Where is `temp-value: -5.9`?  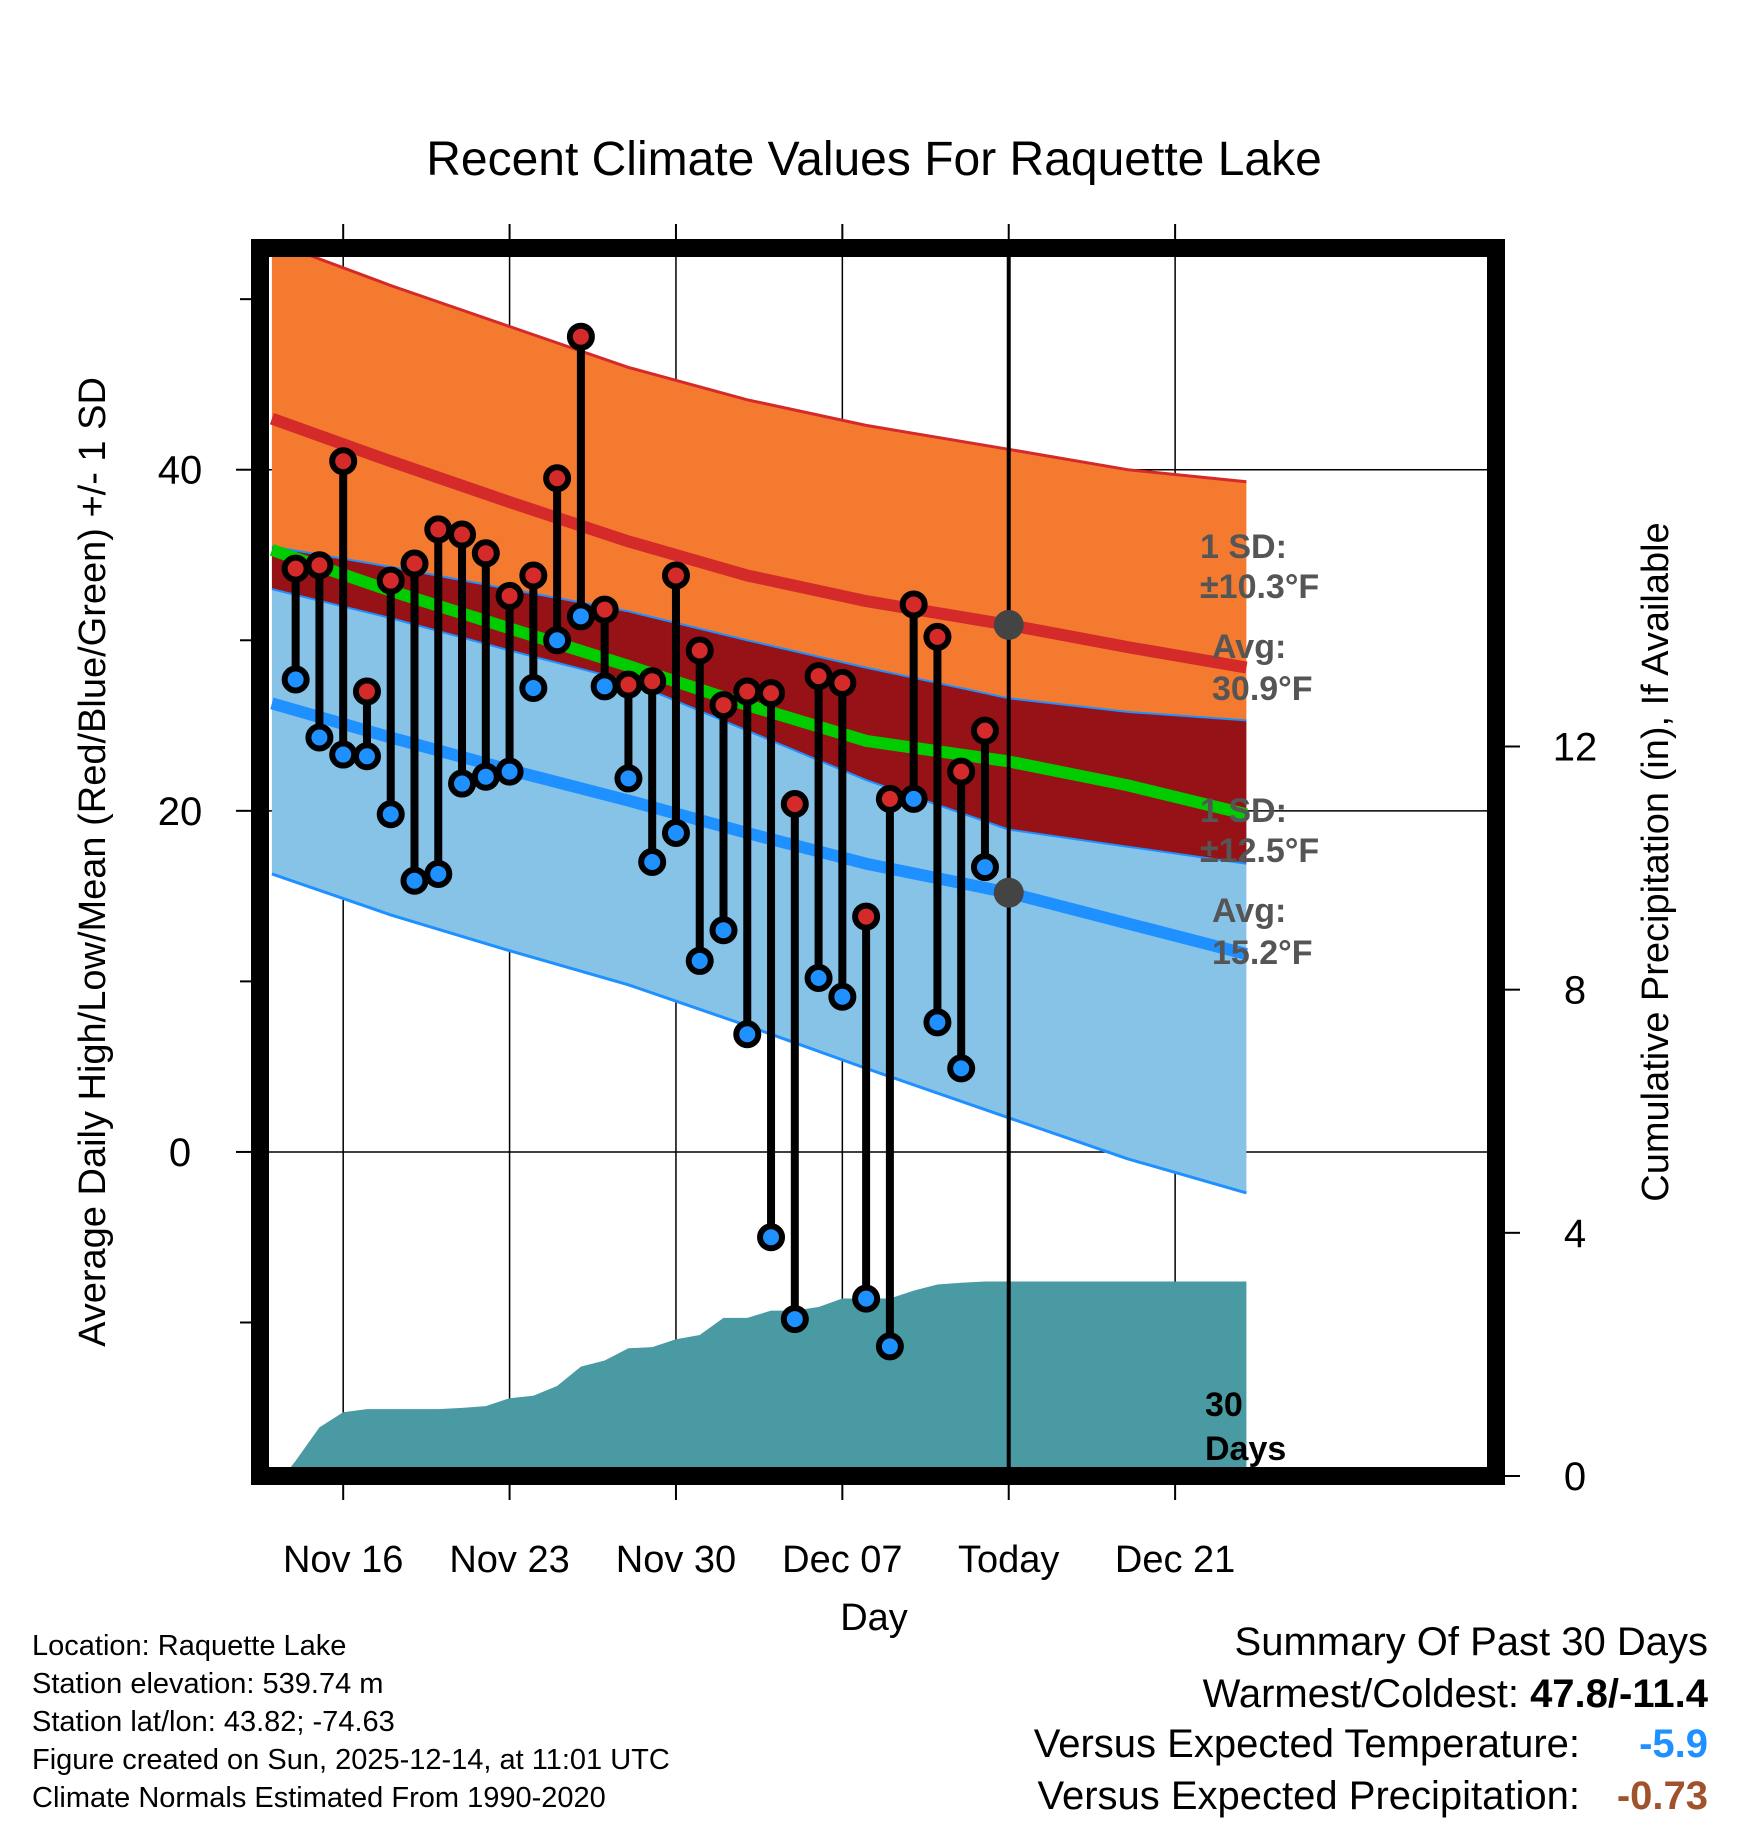 temp-value: -5.9 is located at coordinates (1673, 1744).